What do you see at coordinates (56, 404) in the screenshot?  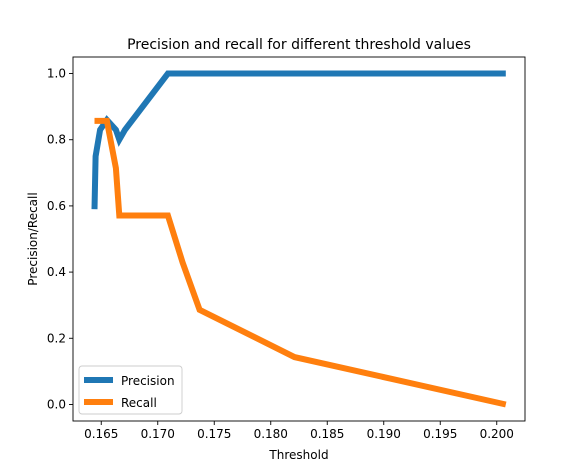 I see `y-tick-label: 0.0` at bounding box center [56, 404].